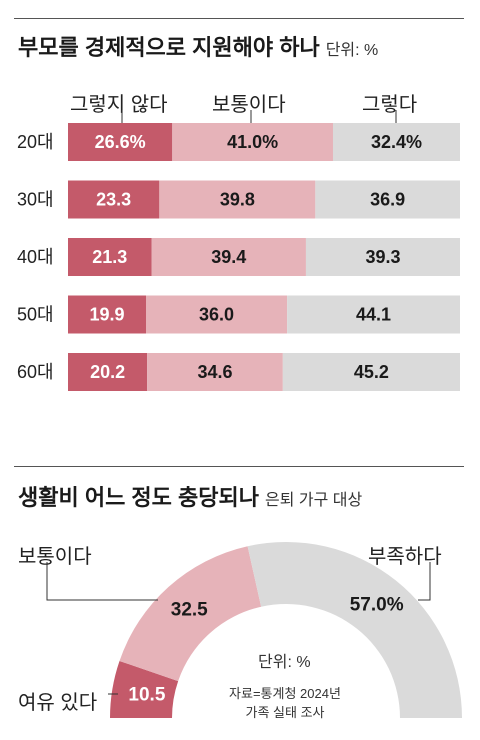 This screenshot has height=740, width=480. Describe the element at coordinates (405, 557) in the screenshot. I see `donut-label-short: 부족하다` at that location.